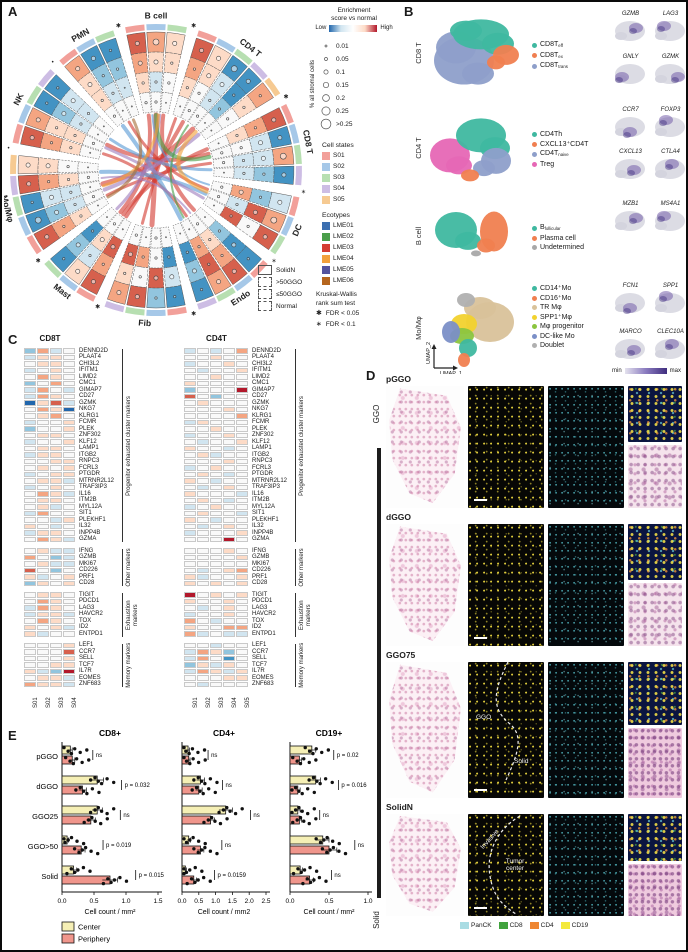 Image resolution: width=688 pixels, height=952 pixels. I want to click on cluster-label: Bfollicular, so click(550, 228).